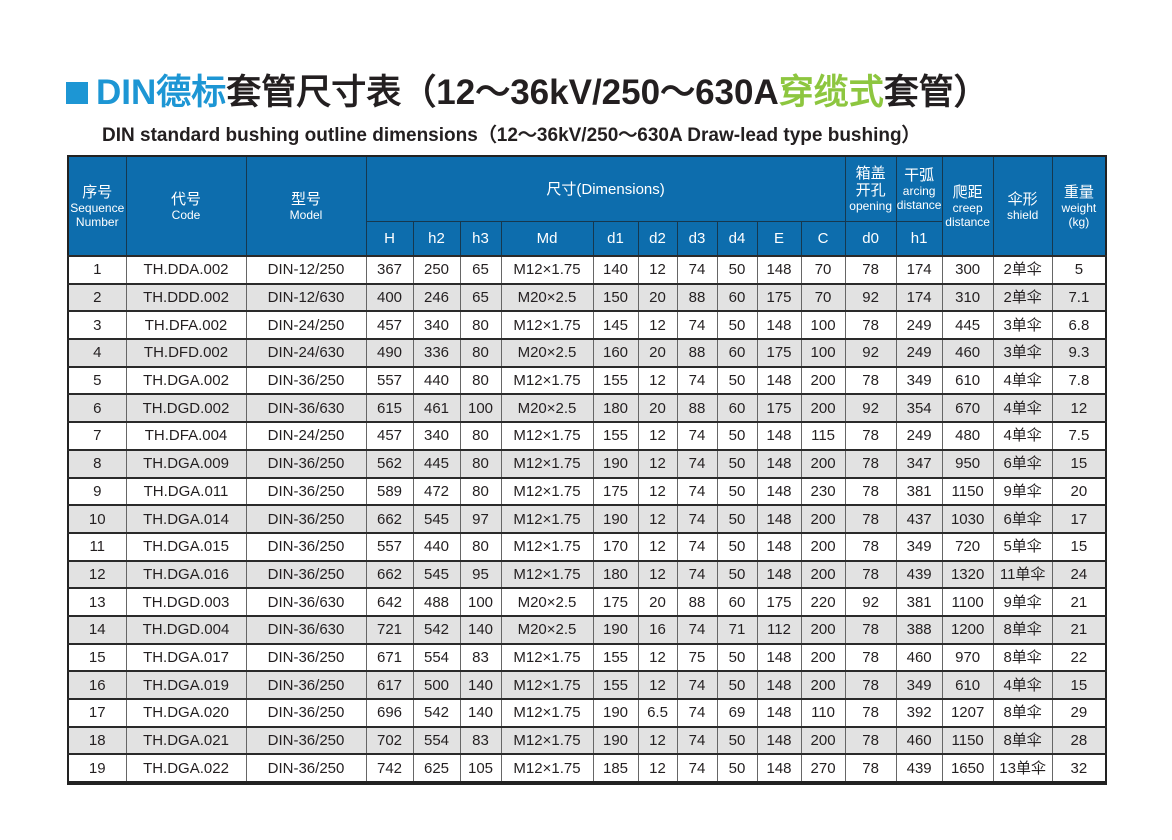 This screenshot has height=840, width=1172. What do you see at coordinates (697, 297) in the screenshot?
I see `table-cell: 88` at bounding box center [697, 297].